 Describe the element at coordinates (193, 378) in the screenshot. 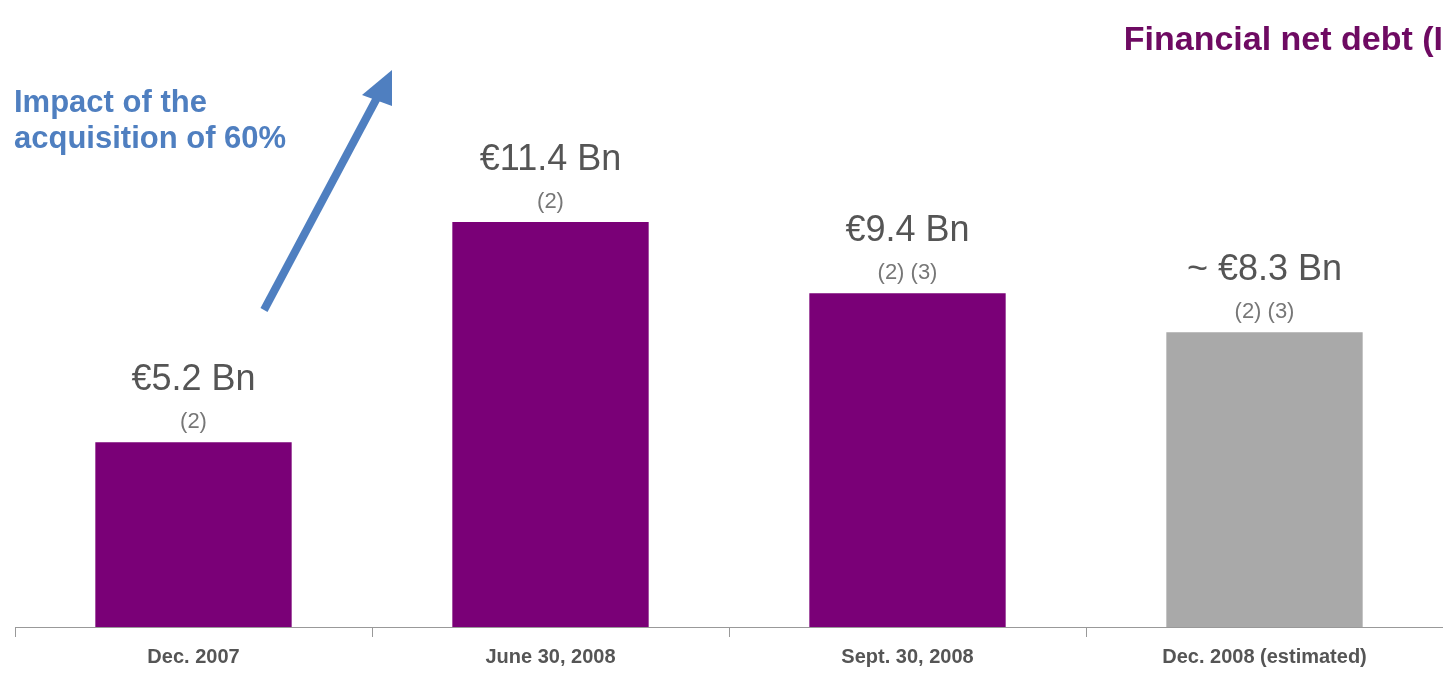

I see `data-label: €5.2 Bn` at that location.